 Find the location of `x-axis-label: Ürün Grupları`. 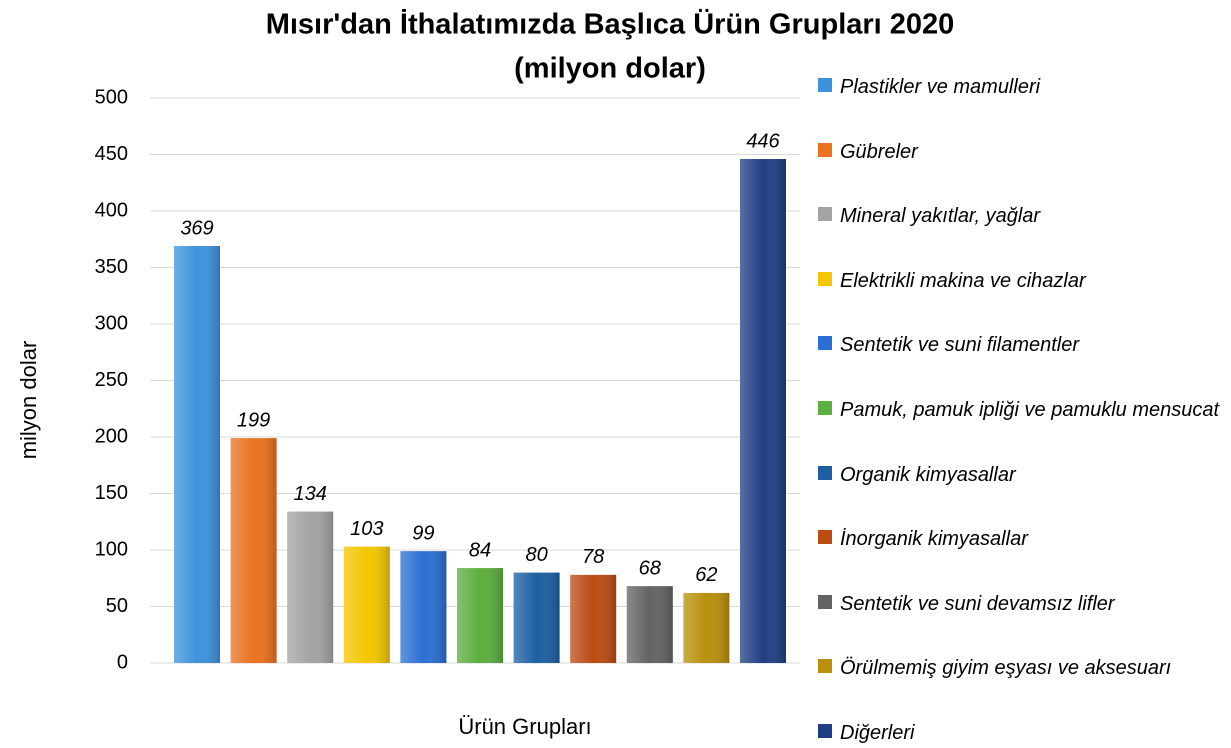

x-axis-label: Ürün Grupları is located at coordinates (524, 726).